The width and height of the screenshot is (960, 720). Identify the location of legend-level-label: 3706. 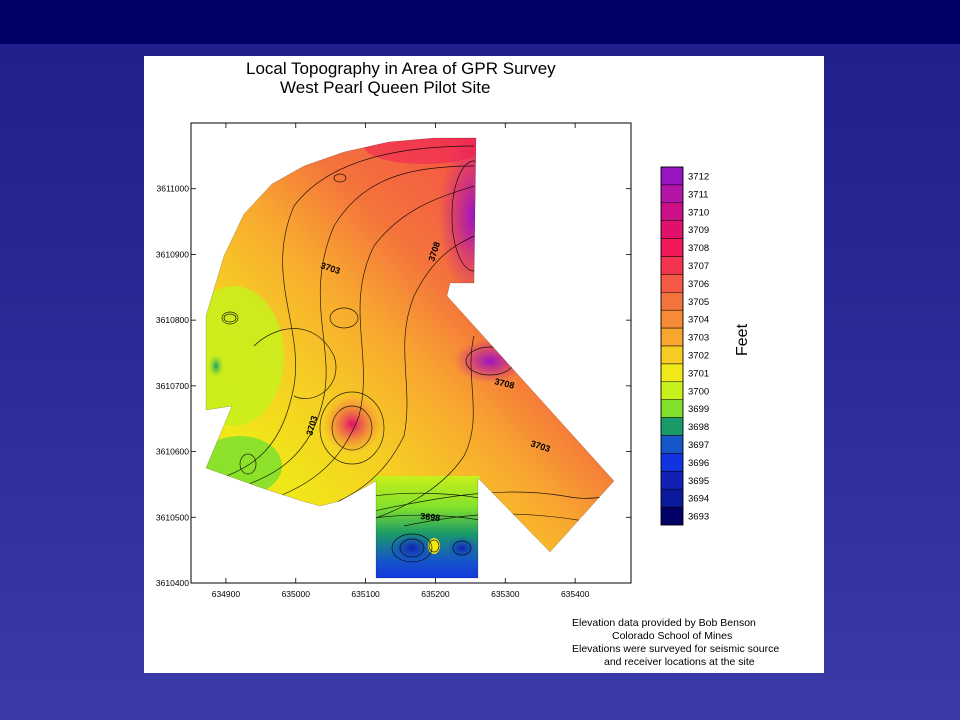
(698, 284).